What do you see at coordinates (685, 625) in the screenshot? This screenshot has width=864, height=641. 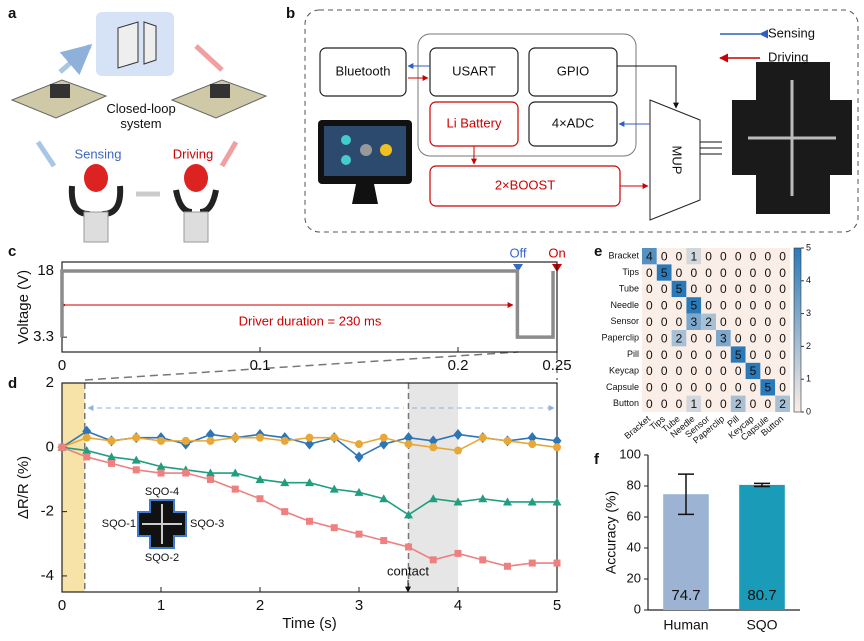 I see `x-category-label: Human` at bounding box center [685, 625].